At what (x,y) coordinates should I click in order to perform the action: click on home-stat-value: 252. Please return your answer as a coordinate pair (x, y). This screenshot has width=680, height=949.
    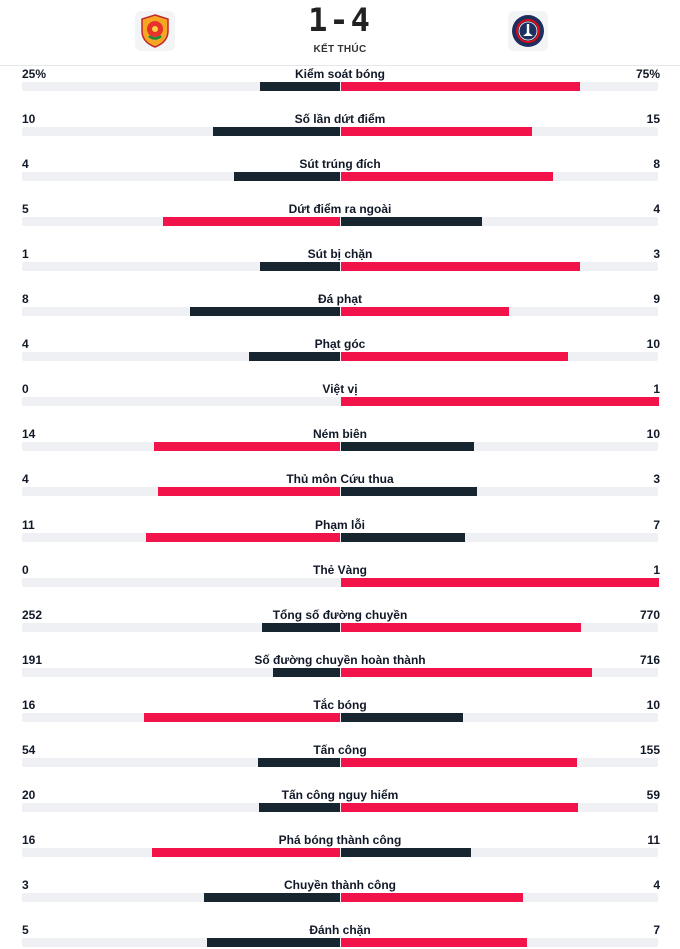
    Looking at the image, I should click on (32, 615).